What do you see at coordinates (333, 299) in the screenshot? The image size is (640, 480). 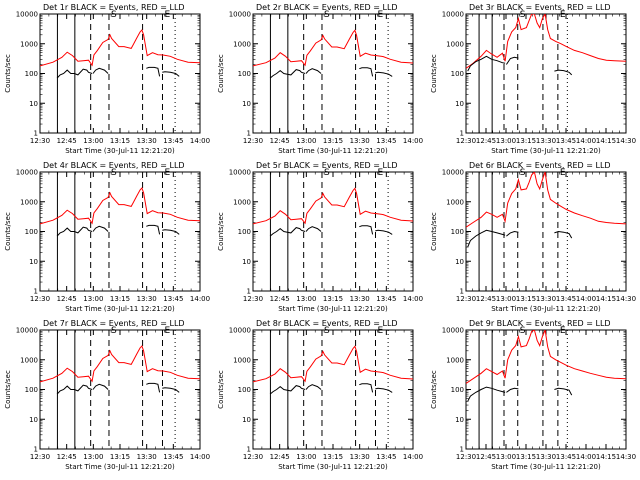 I see `x-tick-label: 13:15` at bounding box center [333, 299].